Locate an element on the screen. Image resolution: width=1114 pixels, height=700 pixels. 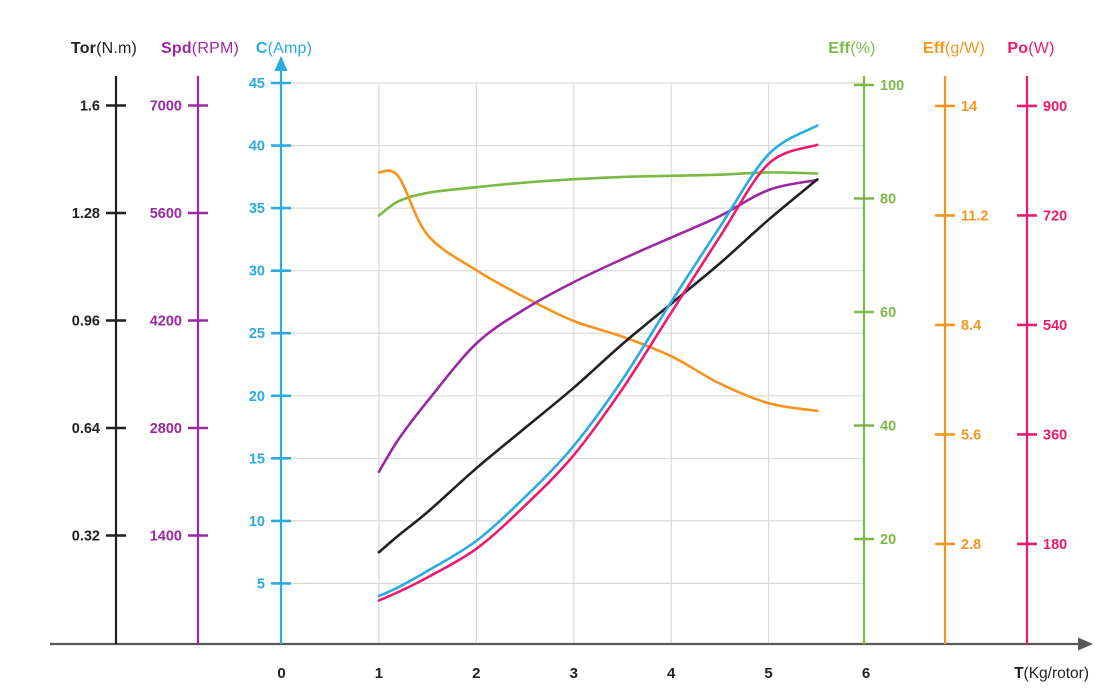
x-axis-title-rest: (Kg/rotor) is located at coordinates (1056, 673).